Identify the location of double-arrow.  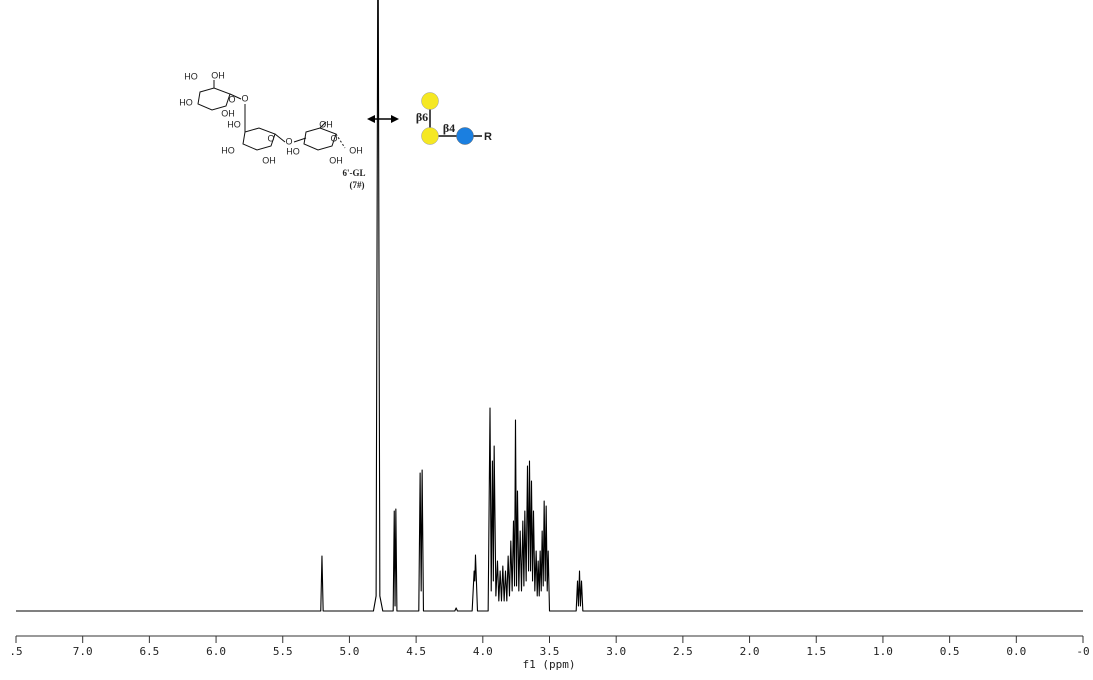
(383, 119).